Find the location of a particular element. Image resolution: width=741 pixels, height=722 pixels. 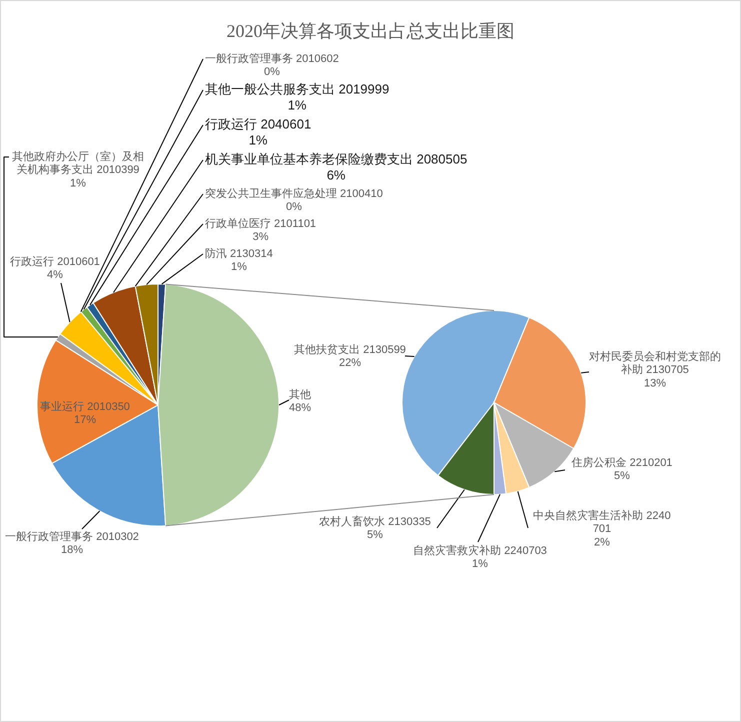

slice-label: 行政运行 2010601 is located at coordinates (55, 261).